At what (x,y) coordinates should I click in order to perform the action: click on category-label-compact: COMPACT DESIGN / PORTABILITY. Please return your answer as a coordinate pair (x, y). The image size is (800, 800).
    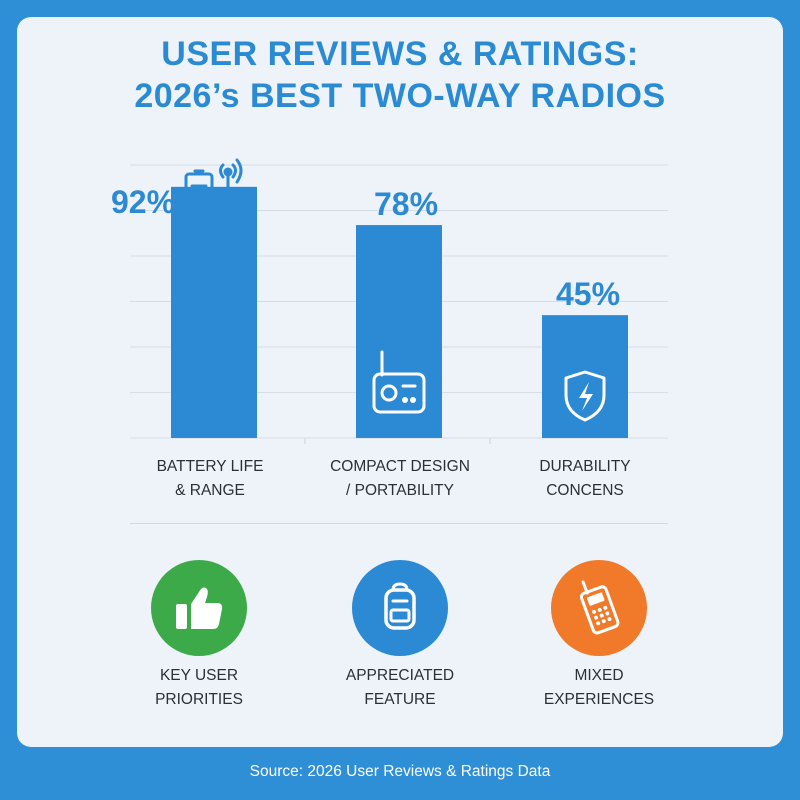
    Looking at the image, I should click on (400, 478).